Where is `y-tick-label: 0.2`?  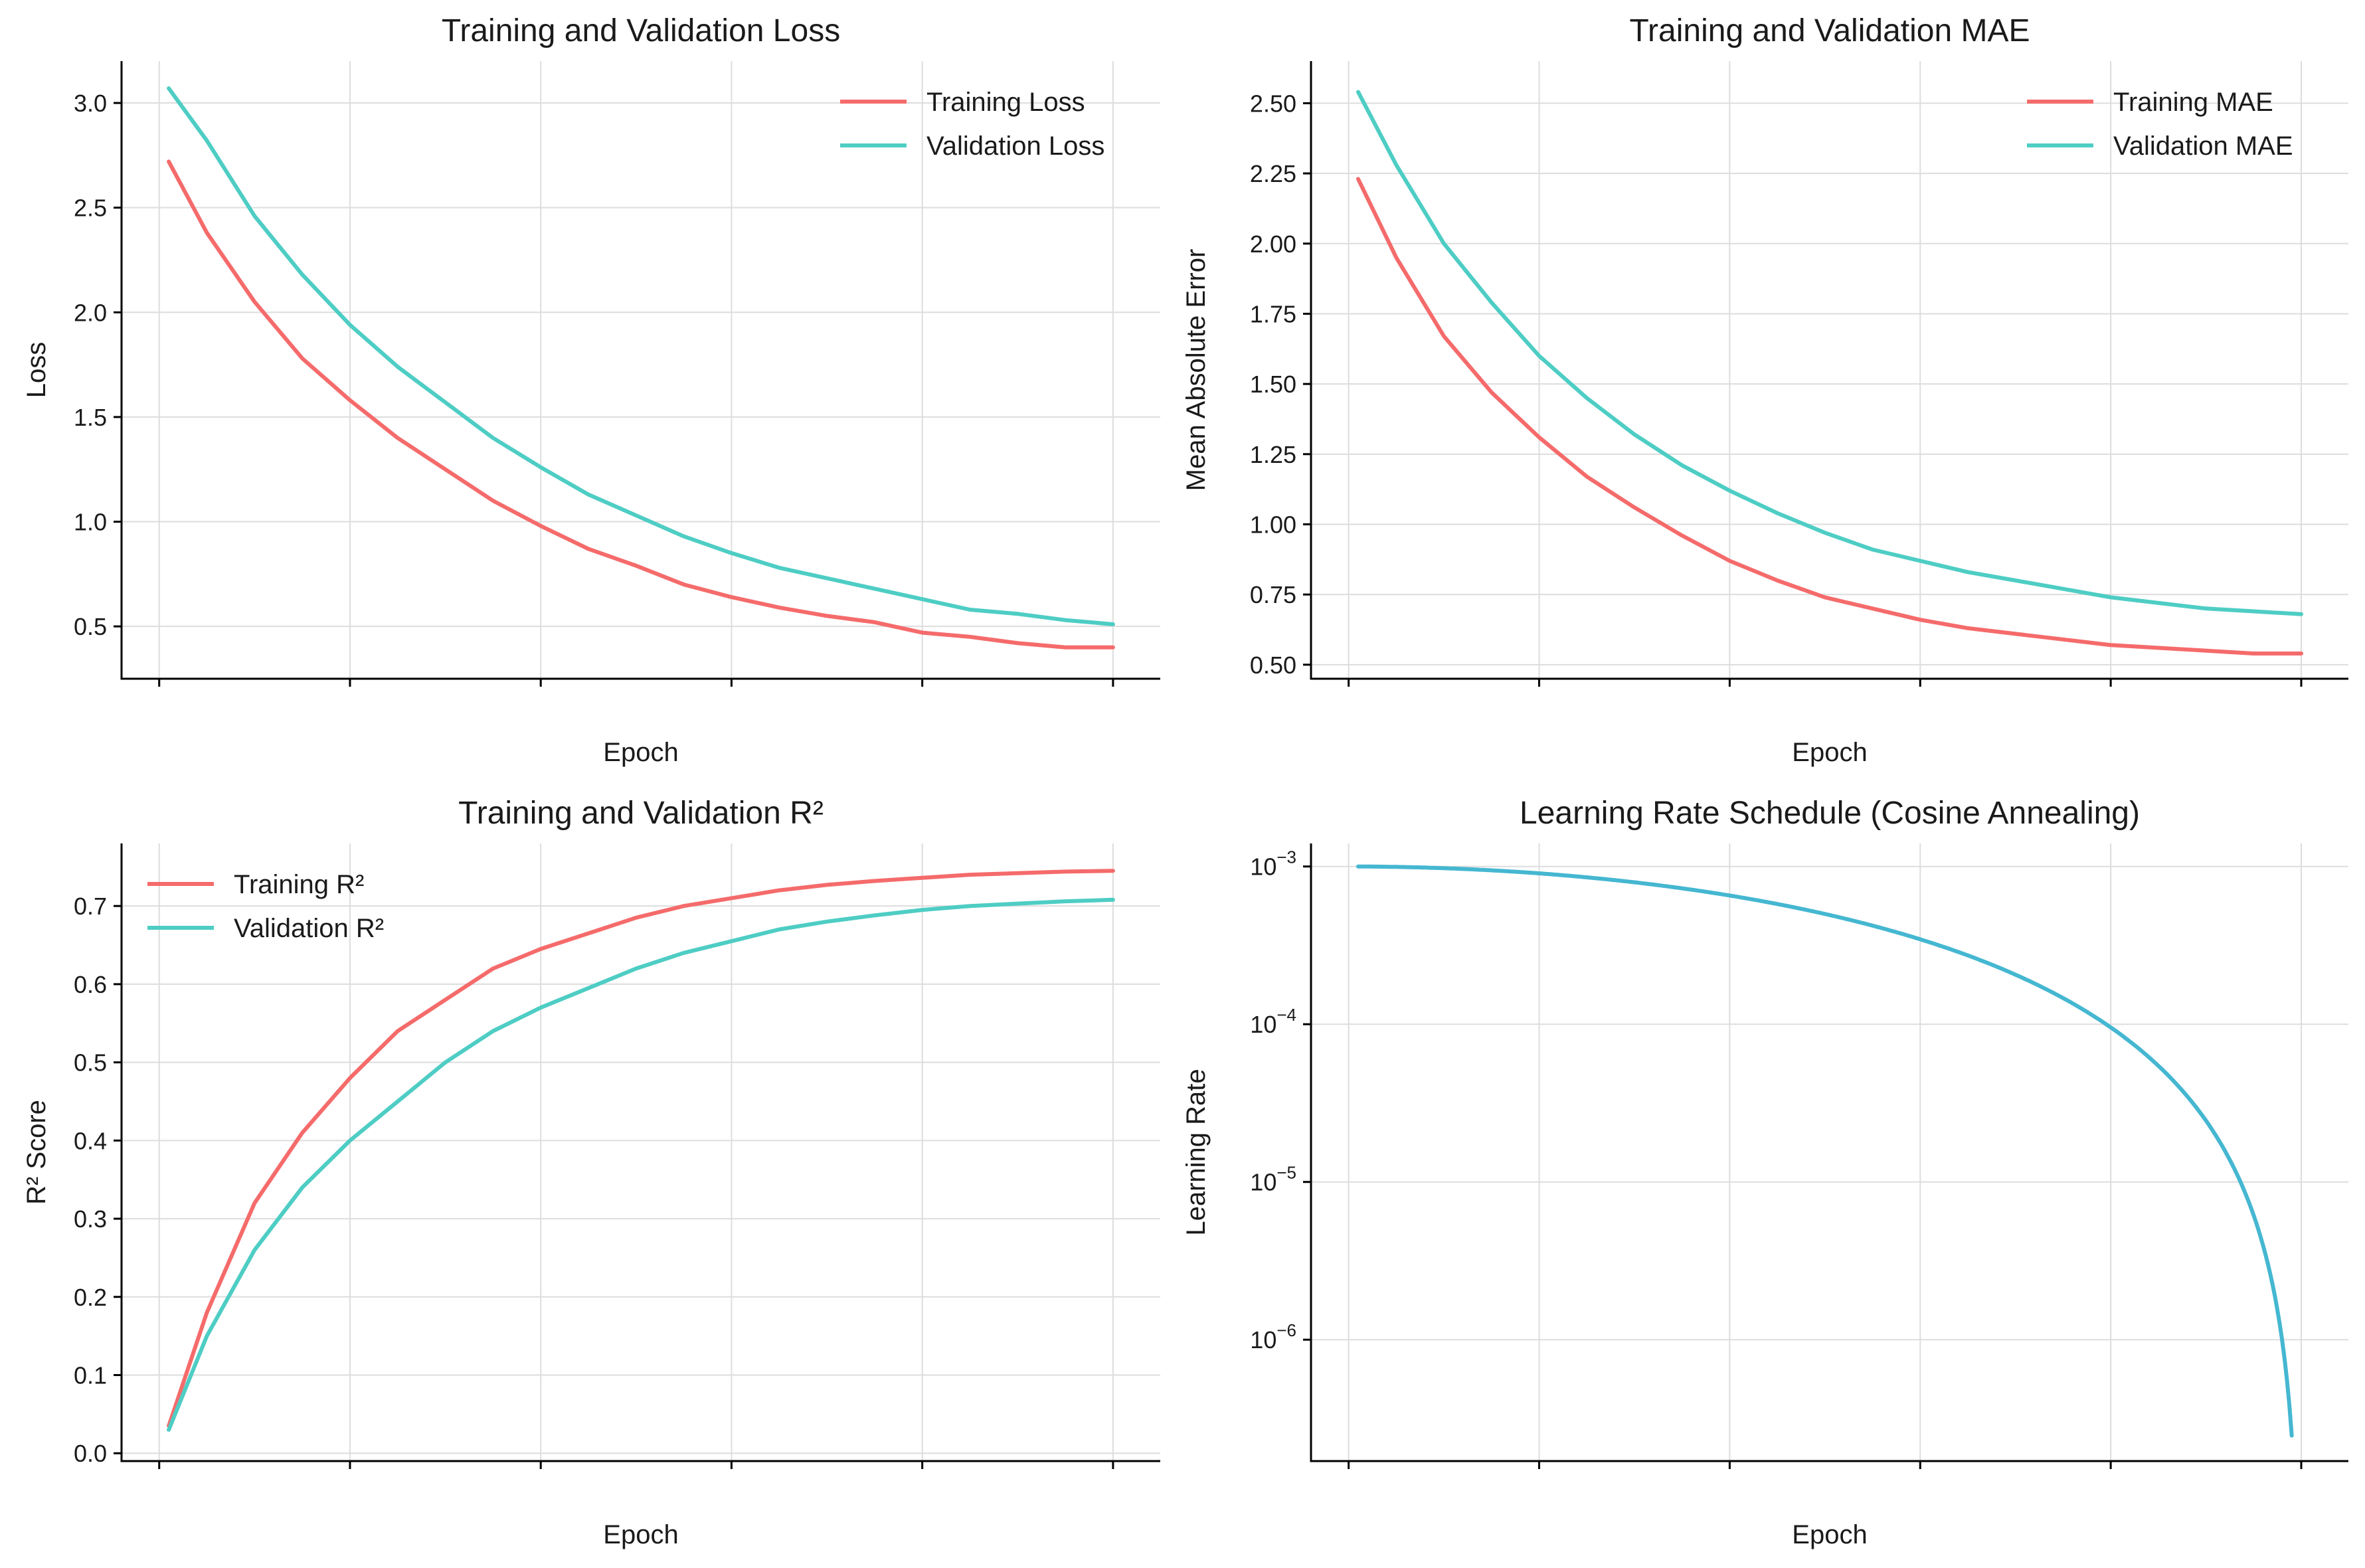
y-tick-label: 0.2 is located at coordinates (90, 1297).